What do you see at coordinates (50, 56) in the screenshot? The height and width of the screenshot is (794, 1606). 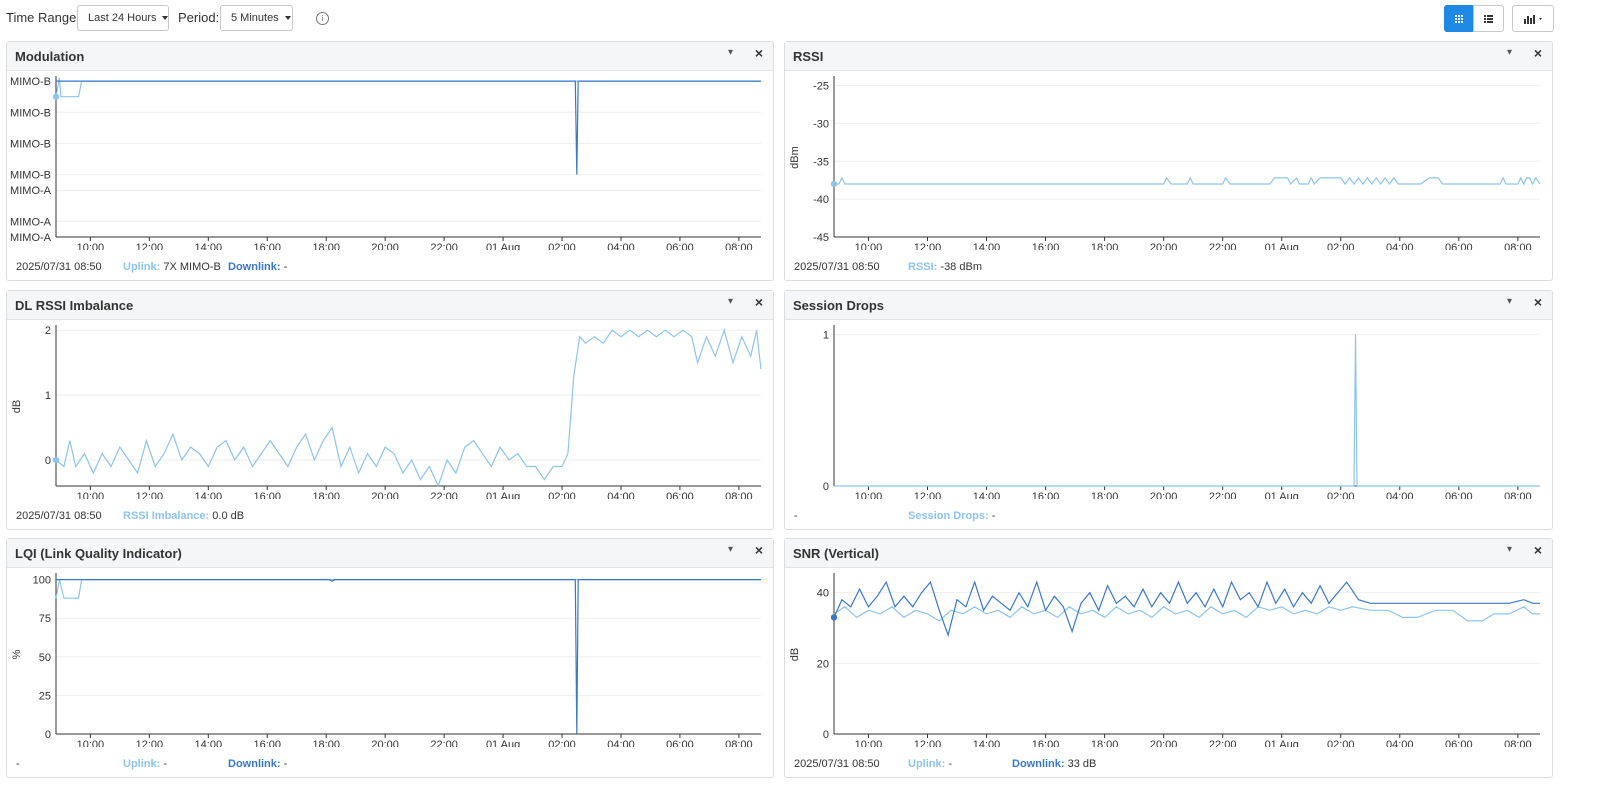 I see `panel-title: Modulation` at bounding box center [50, 56].